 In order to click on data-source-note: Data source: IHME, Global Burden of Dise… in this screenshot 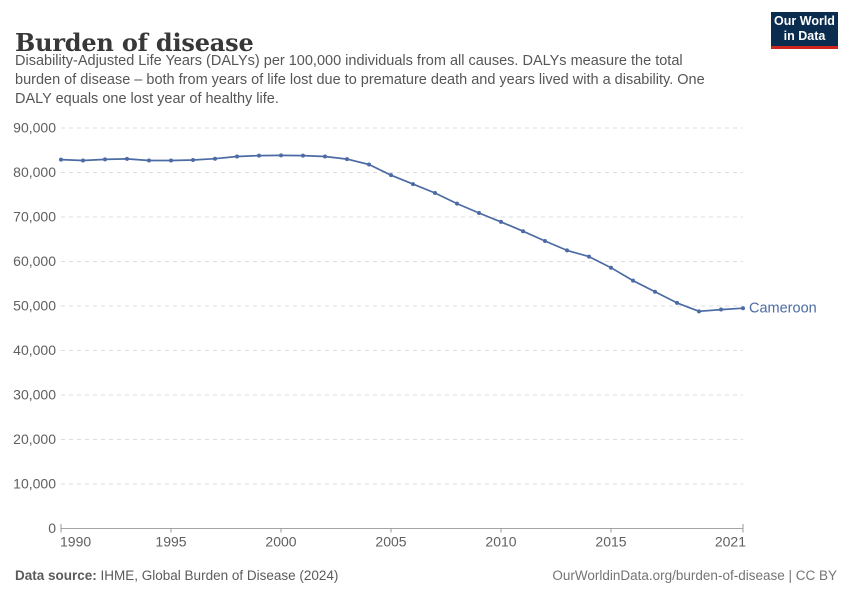, I will do `click(176, 575)`.